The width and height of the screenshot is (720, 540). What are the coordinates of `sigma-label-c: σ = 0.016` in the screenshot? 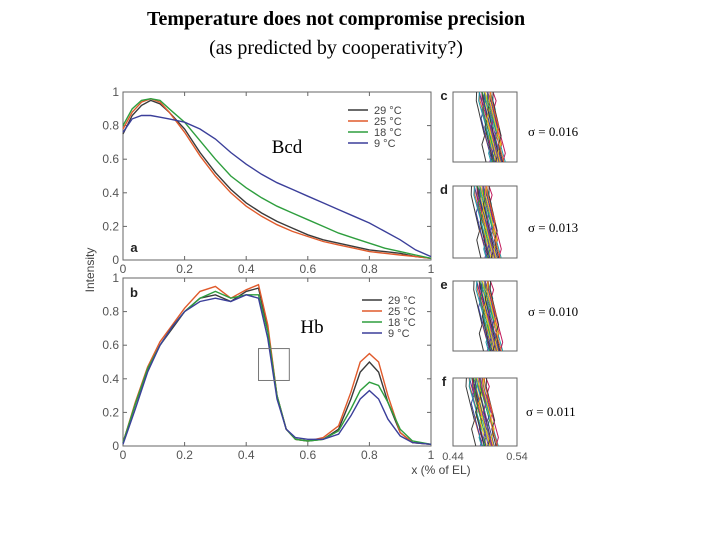 It's located at (553, 131).